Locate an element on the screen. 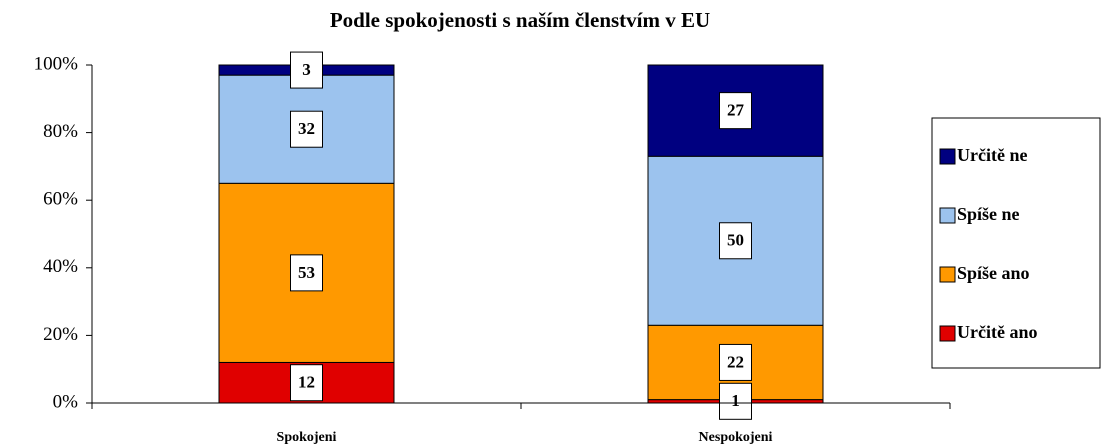 This screenshot has width=1104, height=448. data-label: 3 is located at coordinates (306, 69).